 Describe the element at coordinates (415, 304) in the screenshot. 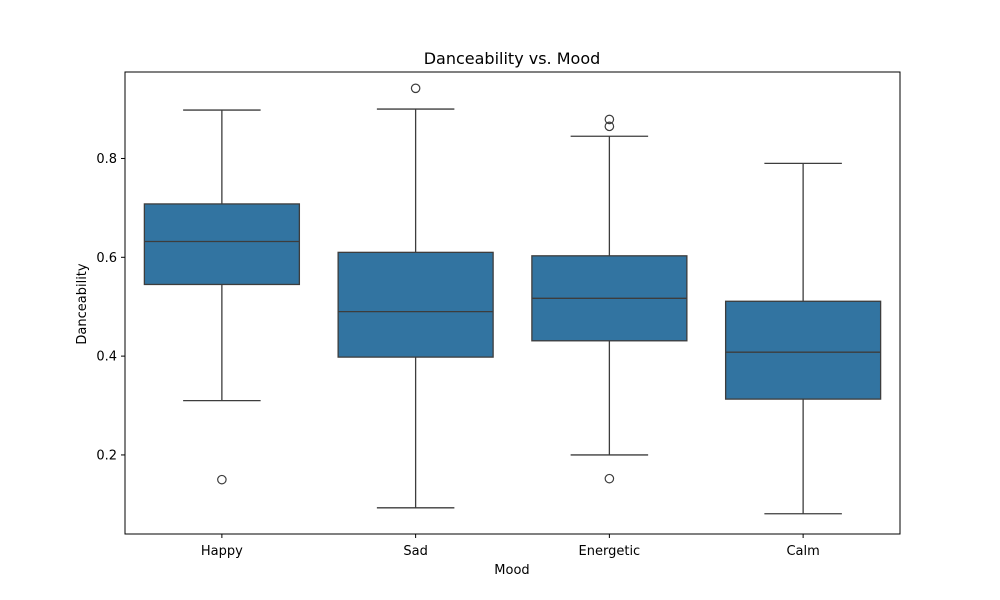

I see `box-sad` at that location.